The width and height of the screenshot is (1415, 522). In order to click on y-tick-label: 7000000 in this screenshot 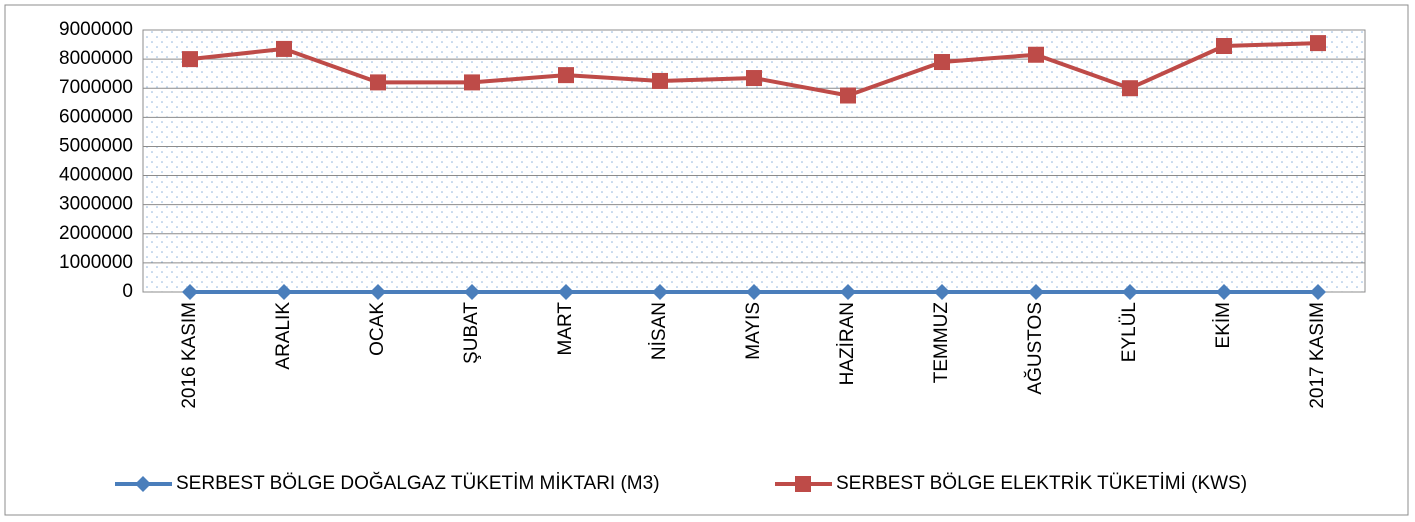, I will do `click(96, 87)`.